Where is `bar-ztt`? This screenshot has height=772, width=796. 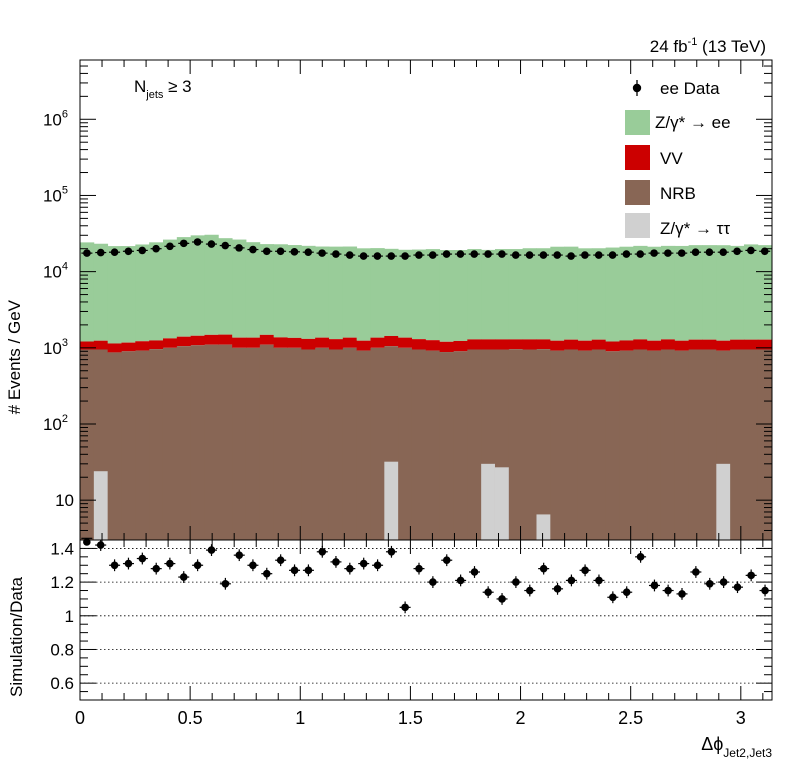
bar-ztt is located at coordinates (391, 500).